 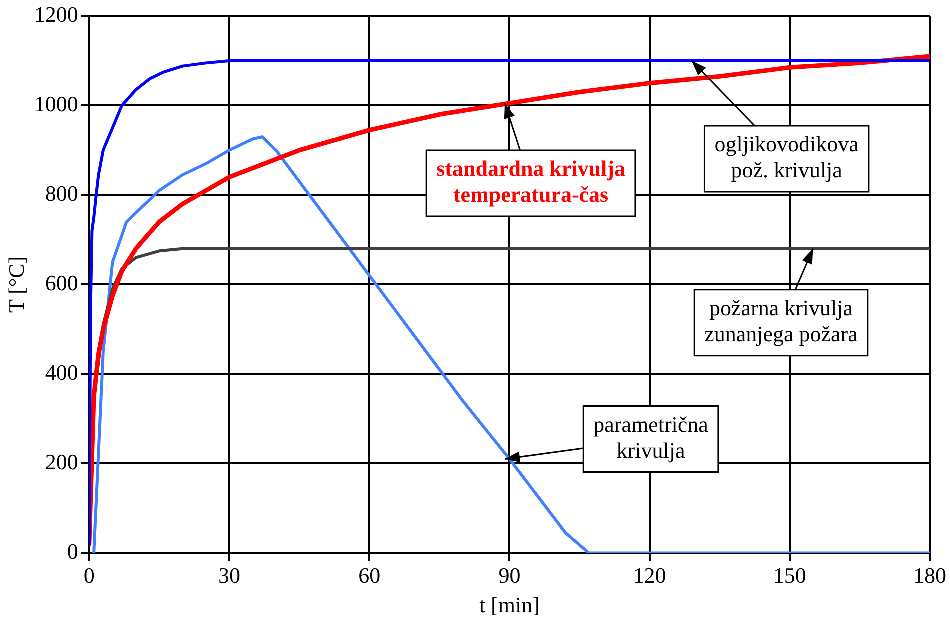 What do you see at coordinates (930, 575) in the screenshot?
I see `x-tick-label: 180` at bounding box center [930, 575].